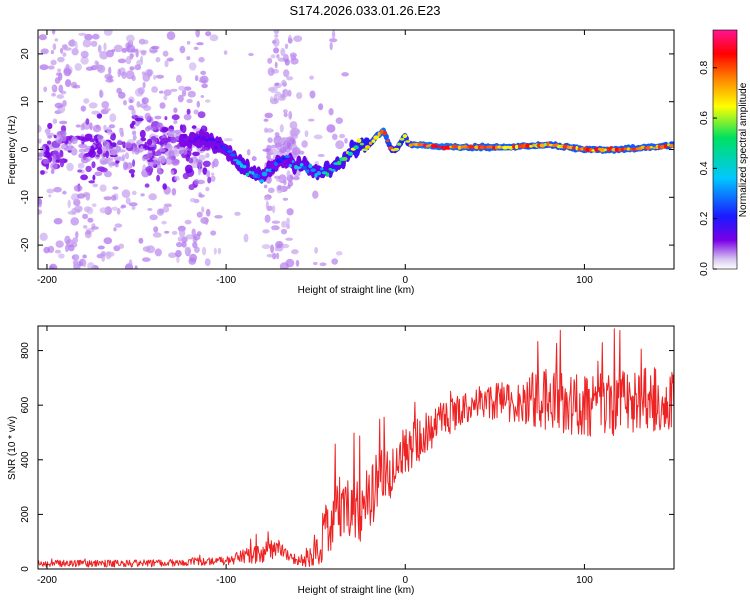 This screenshot has height=600, width=750. Describe the element at coordinates (584, 580) in the screenshot. I see `snr-x-tick-label: 100` at that location.